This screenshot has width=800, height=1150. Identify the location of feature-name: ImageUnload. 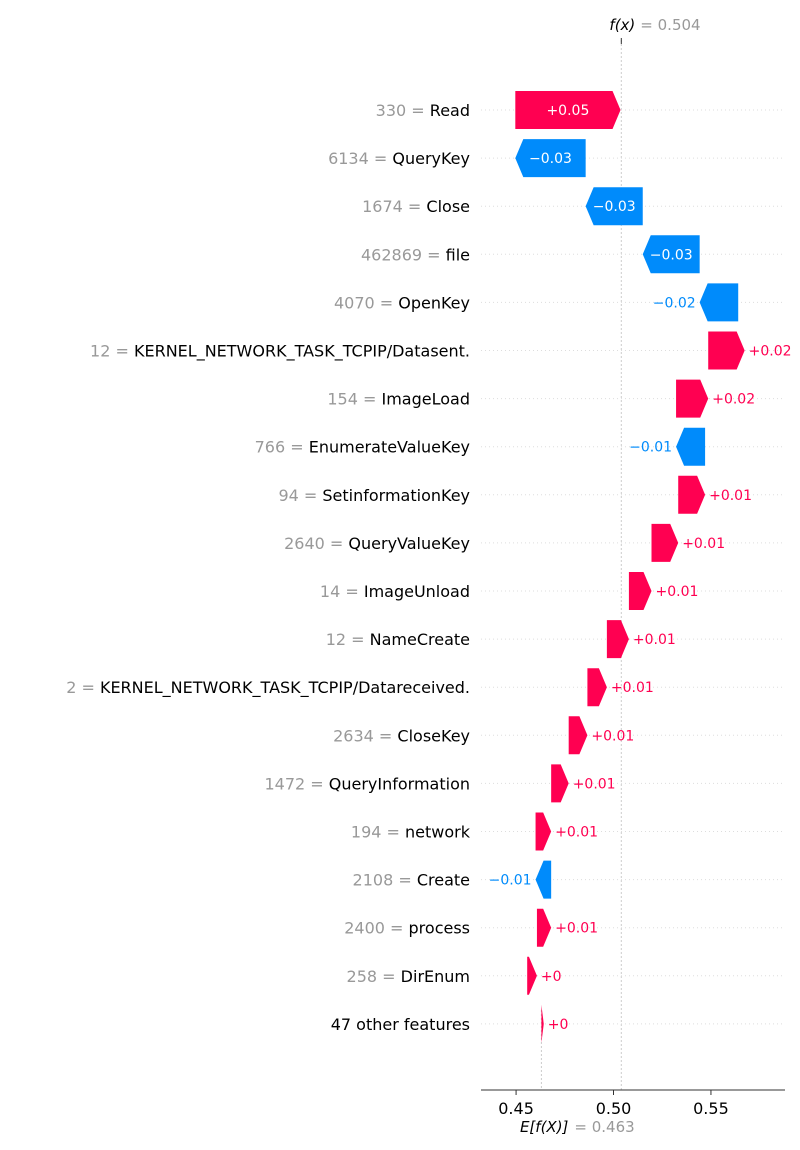
(417, 591).